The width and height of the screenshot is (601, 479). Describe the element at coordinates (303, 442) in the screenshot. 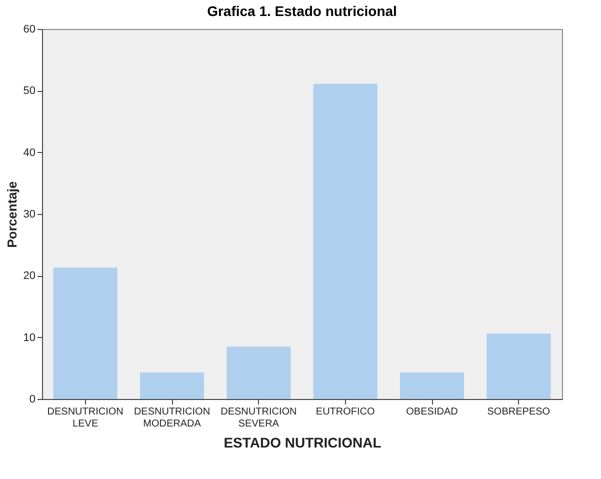

I see `x-axis-title: ESTADO NUTRICIONAL` at that location.